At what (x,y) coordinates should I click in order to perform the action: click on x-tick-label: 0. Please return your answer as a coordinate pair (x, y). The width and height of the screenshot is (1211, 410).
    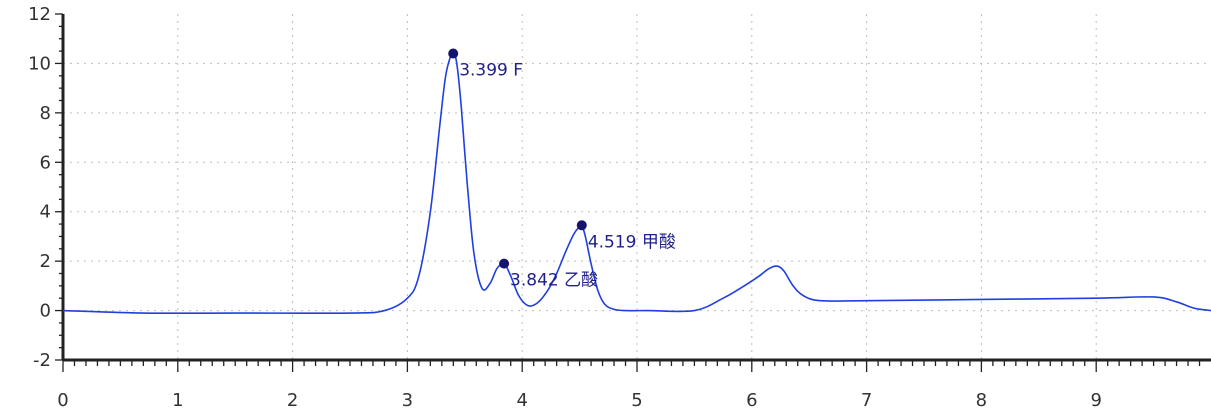
    Looking at the image, I should click on (62, 400).